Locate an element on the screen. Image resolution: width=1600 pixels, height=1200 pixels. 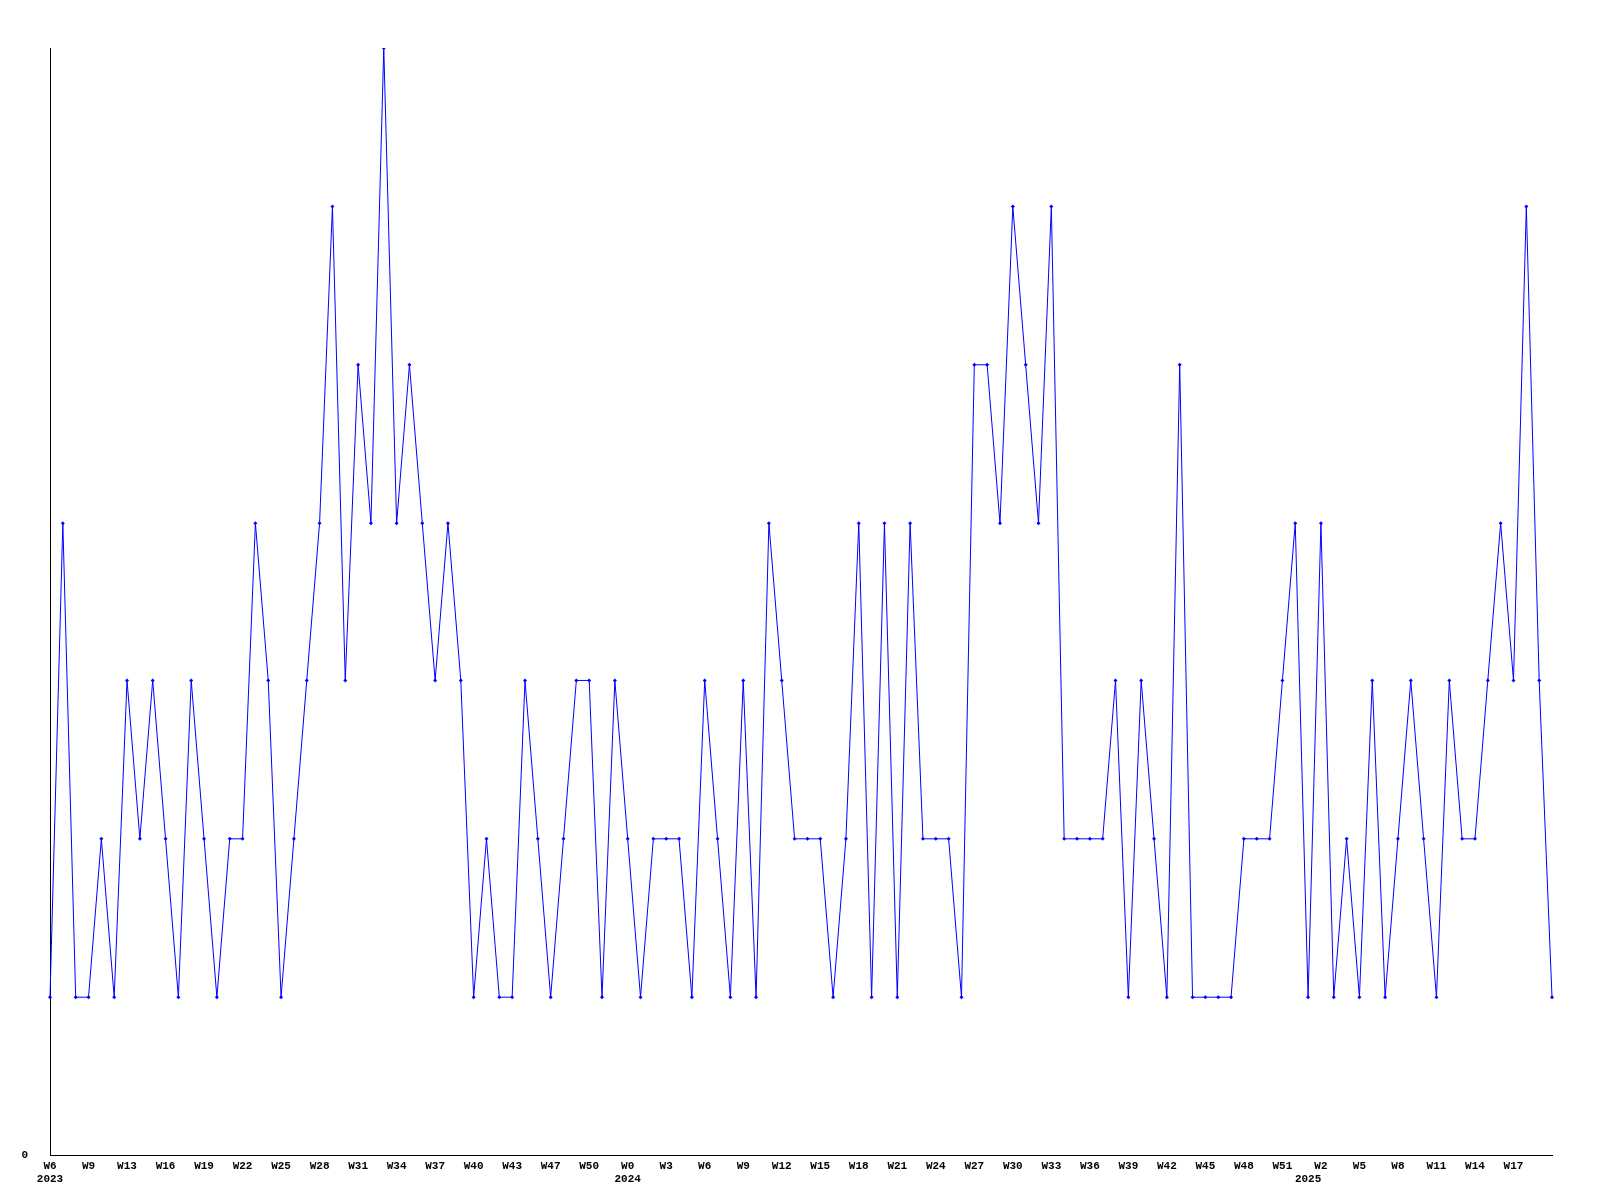
x-tick-label: W37 is located at coordinates (435, 1165).